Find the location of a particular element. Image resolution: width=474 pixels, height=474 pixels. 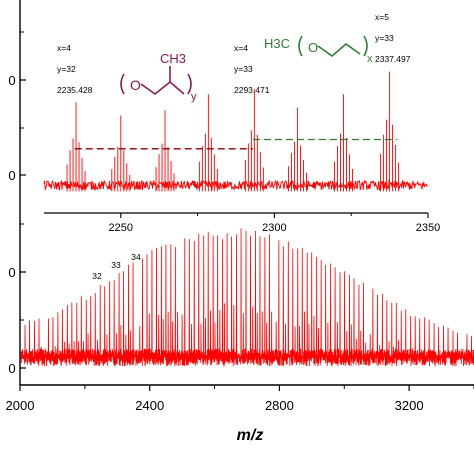

polyethylene-structure: H3C O x is located at coordinates (318, 50).